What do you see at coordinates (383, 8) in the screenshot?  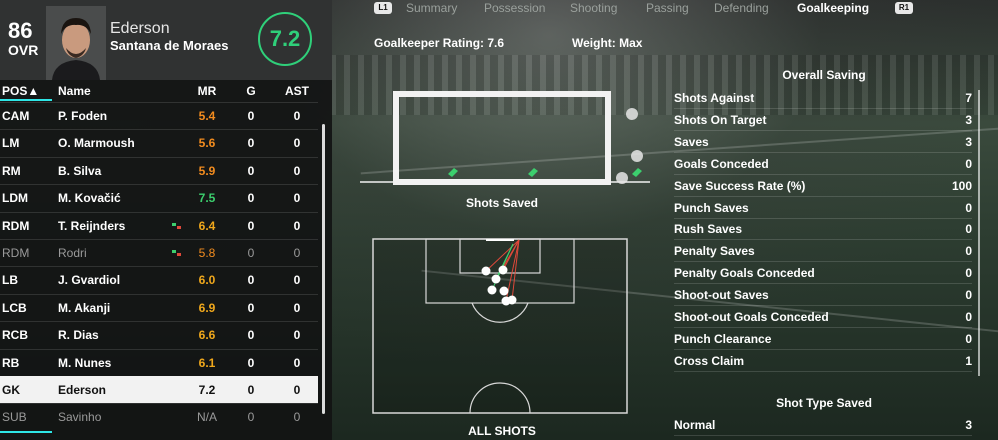 I see `l1-button-icon: L1` at bounding box center [383, 8].